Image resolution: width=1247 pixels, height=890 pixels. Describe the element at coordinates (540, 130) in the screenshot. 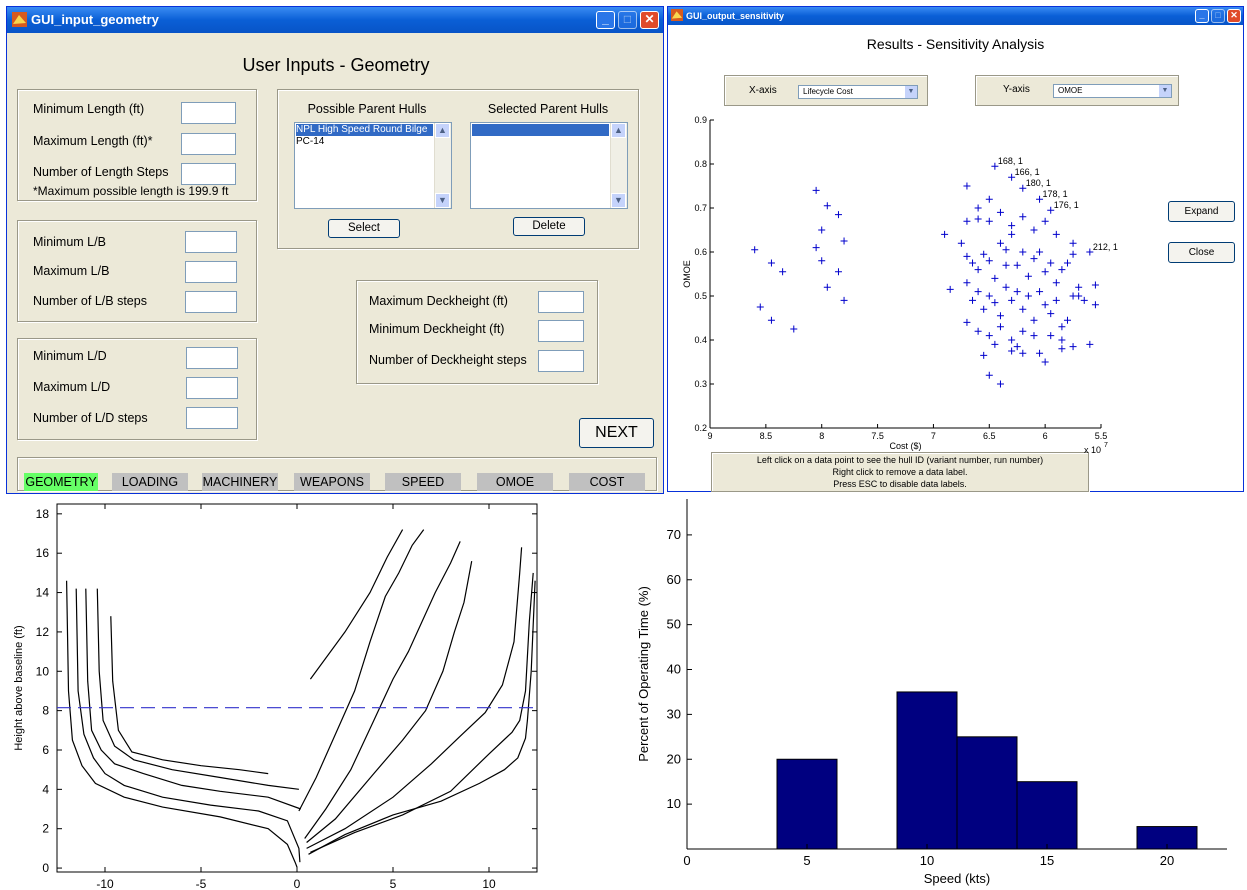

I see `selected-hull-highlight` at that location.